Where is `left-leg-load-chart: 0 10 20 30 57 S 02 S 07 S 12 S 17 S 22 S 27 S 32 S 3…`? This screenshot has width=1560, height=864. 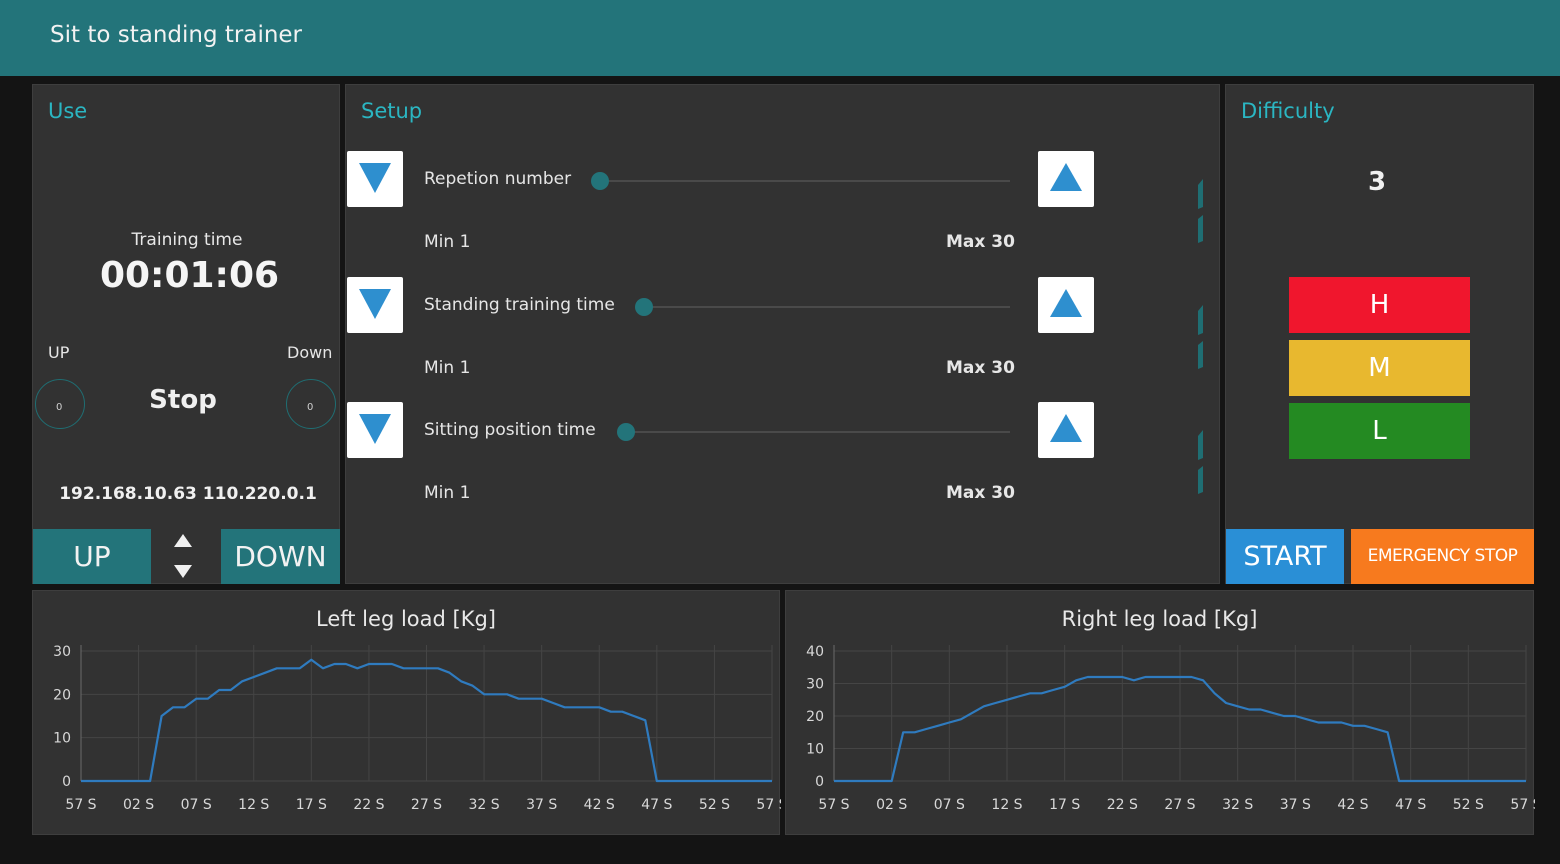 left-leg-load-chart: 0 10 20 30 57 S 02 S 07 S 12 S 17 S 22 S 27 S 32 S 3… is located at coordinates (417, 728).